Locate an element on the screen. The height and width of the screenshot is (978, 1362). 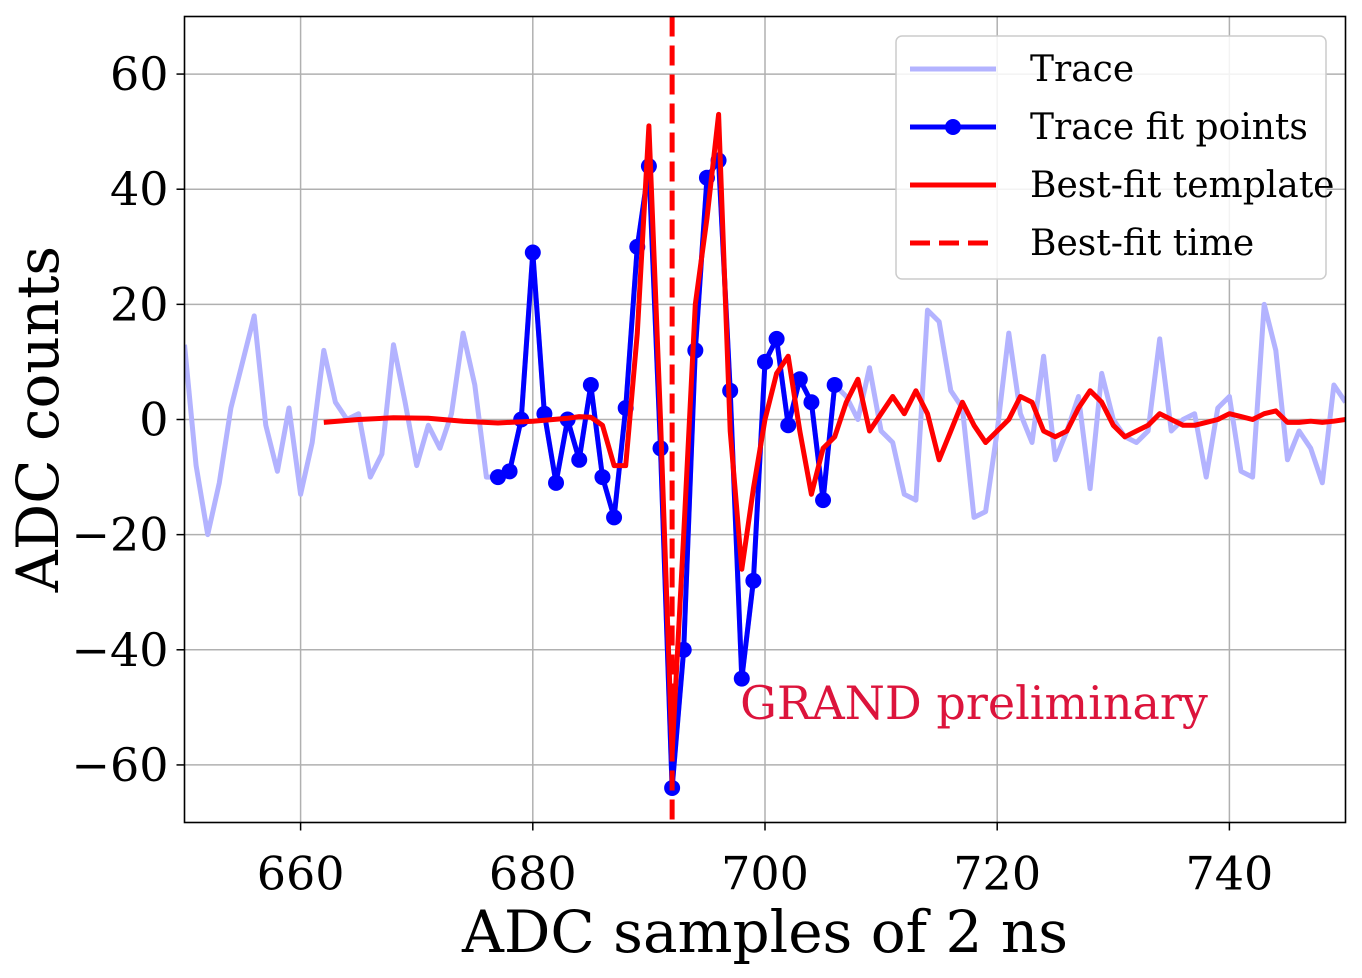
legend-label: Trace fit points is located at coordinates (1169, 127).